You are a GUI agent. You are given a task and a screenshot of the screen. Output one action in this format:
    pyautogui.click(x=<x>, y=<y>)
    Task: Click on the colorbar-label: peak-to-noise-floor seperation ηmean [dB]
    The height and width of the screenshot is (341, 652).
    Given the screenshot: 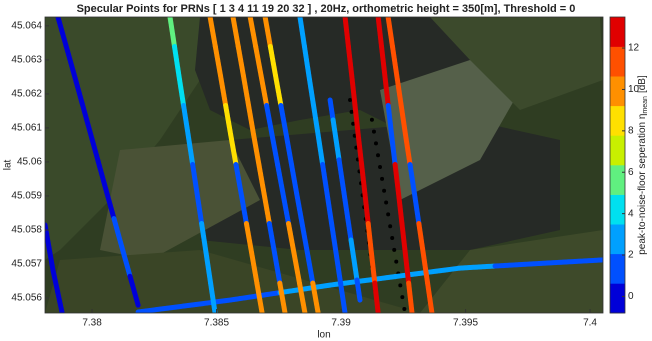 What is the action you would take?
    pyautogui.click(x=643, y=165)
    